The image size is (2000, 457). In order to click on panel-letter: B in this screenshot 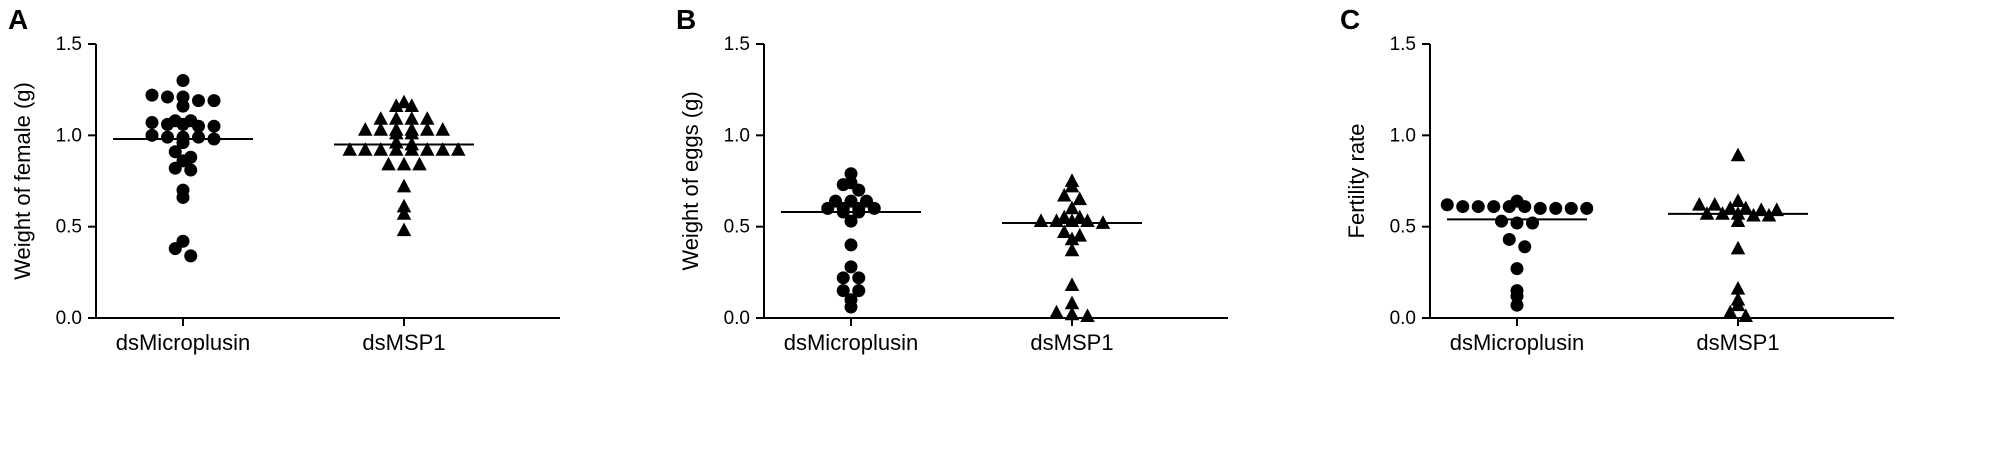, I will do `click(686, 19)`.